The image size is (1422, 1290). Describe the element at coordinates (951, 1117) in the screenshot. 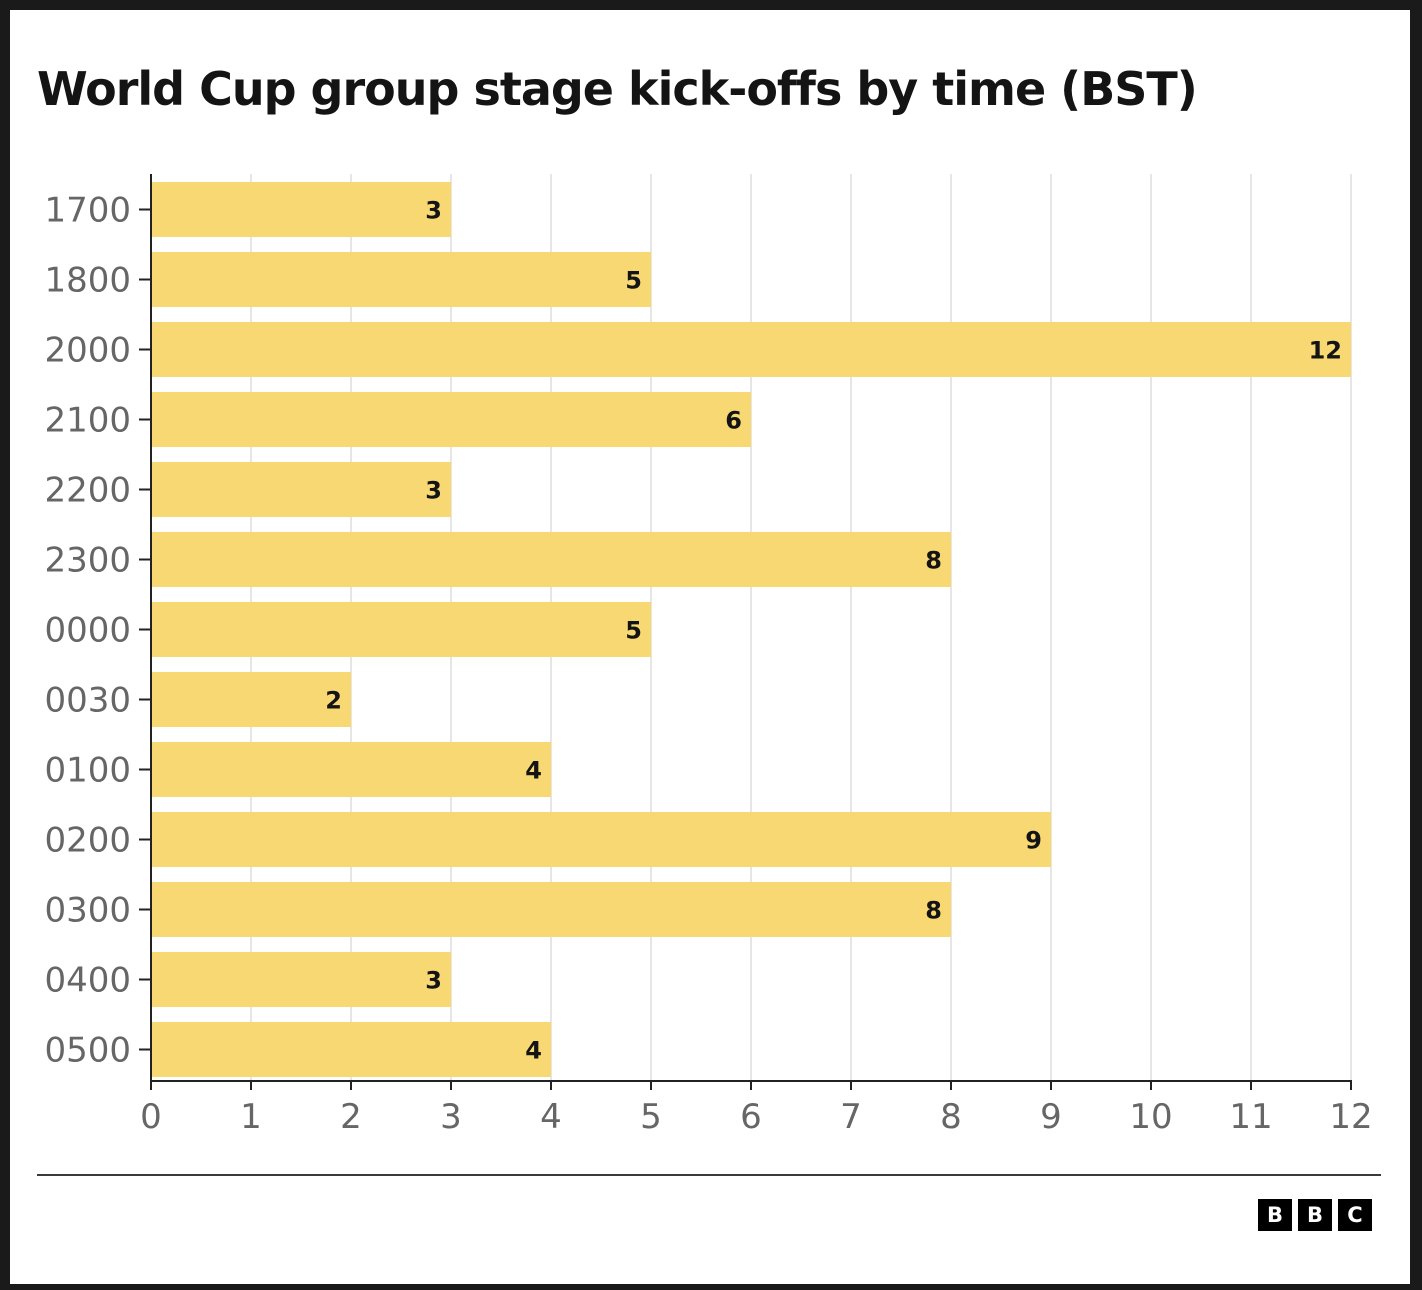

I see `x-tick-label: 8` at that location.